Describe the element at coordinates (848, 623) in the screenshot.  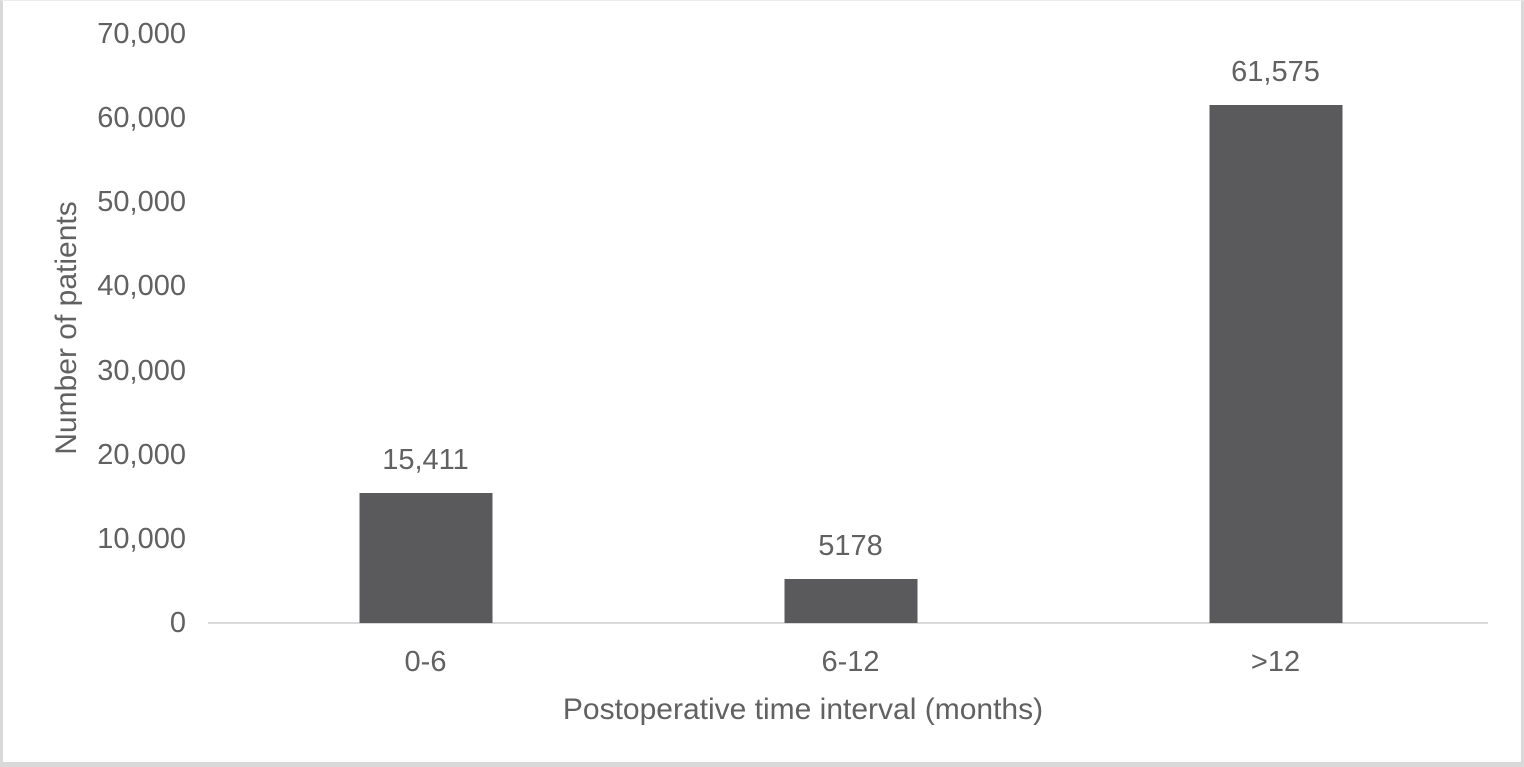
I see `x-axis-line` at that location.